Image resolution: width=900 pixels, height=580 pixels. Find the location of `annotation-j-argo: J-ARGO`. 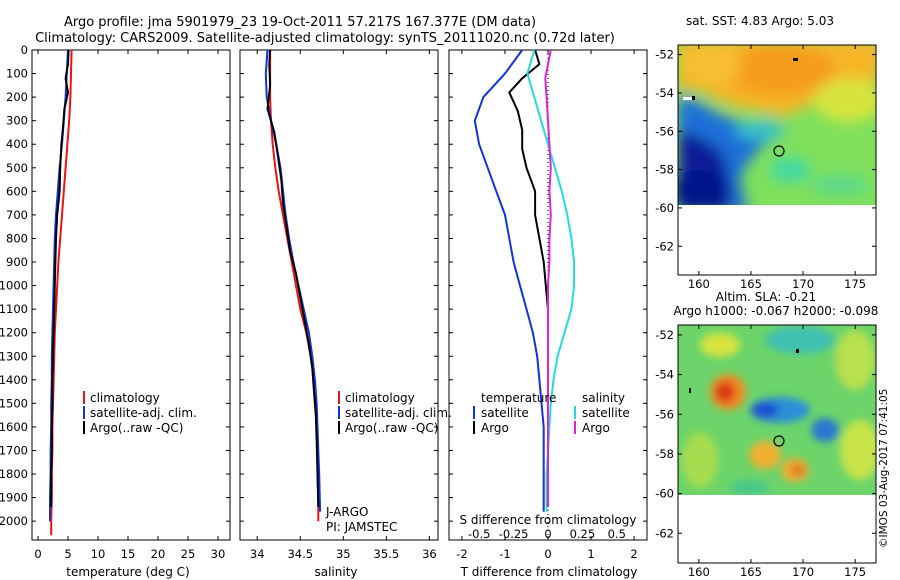

annotation-j-argo: J-ARGO is located at coordinates (346, 512).